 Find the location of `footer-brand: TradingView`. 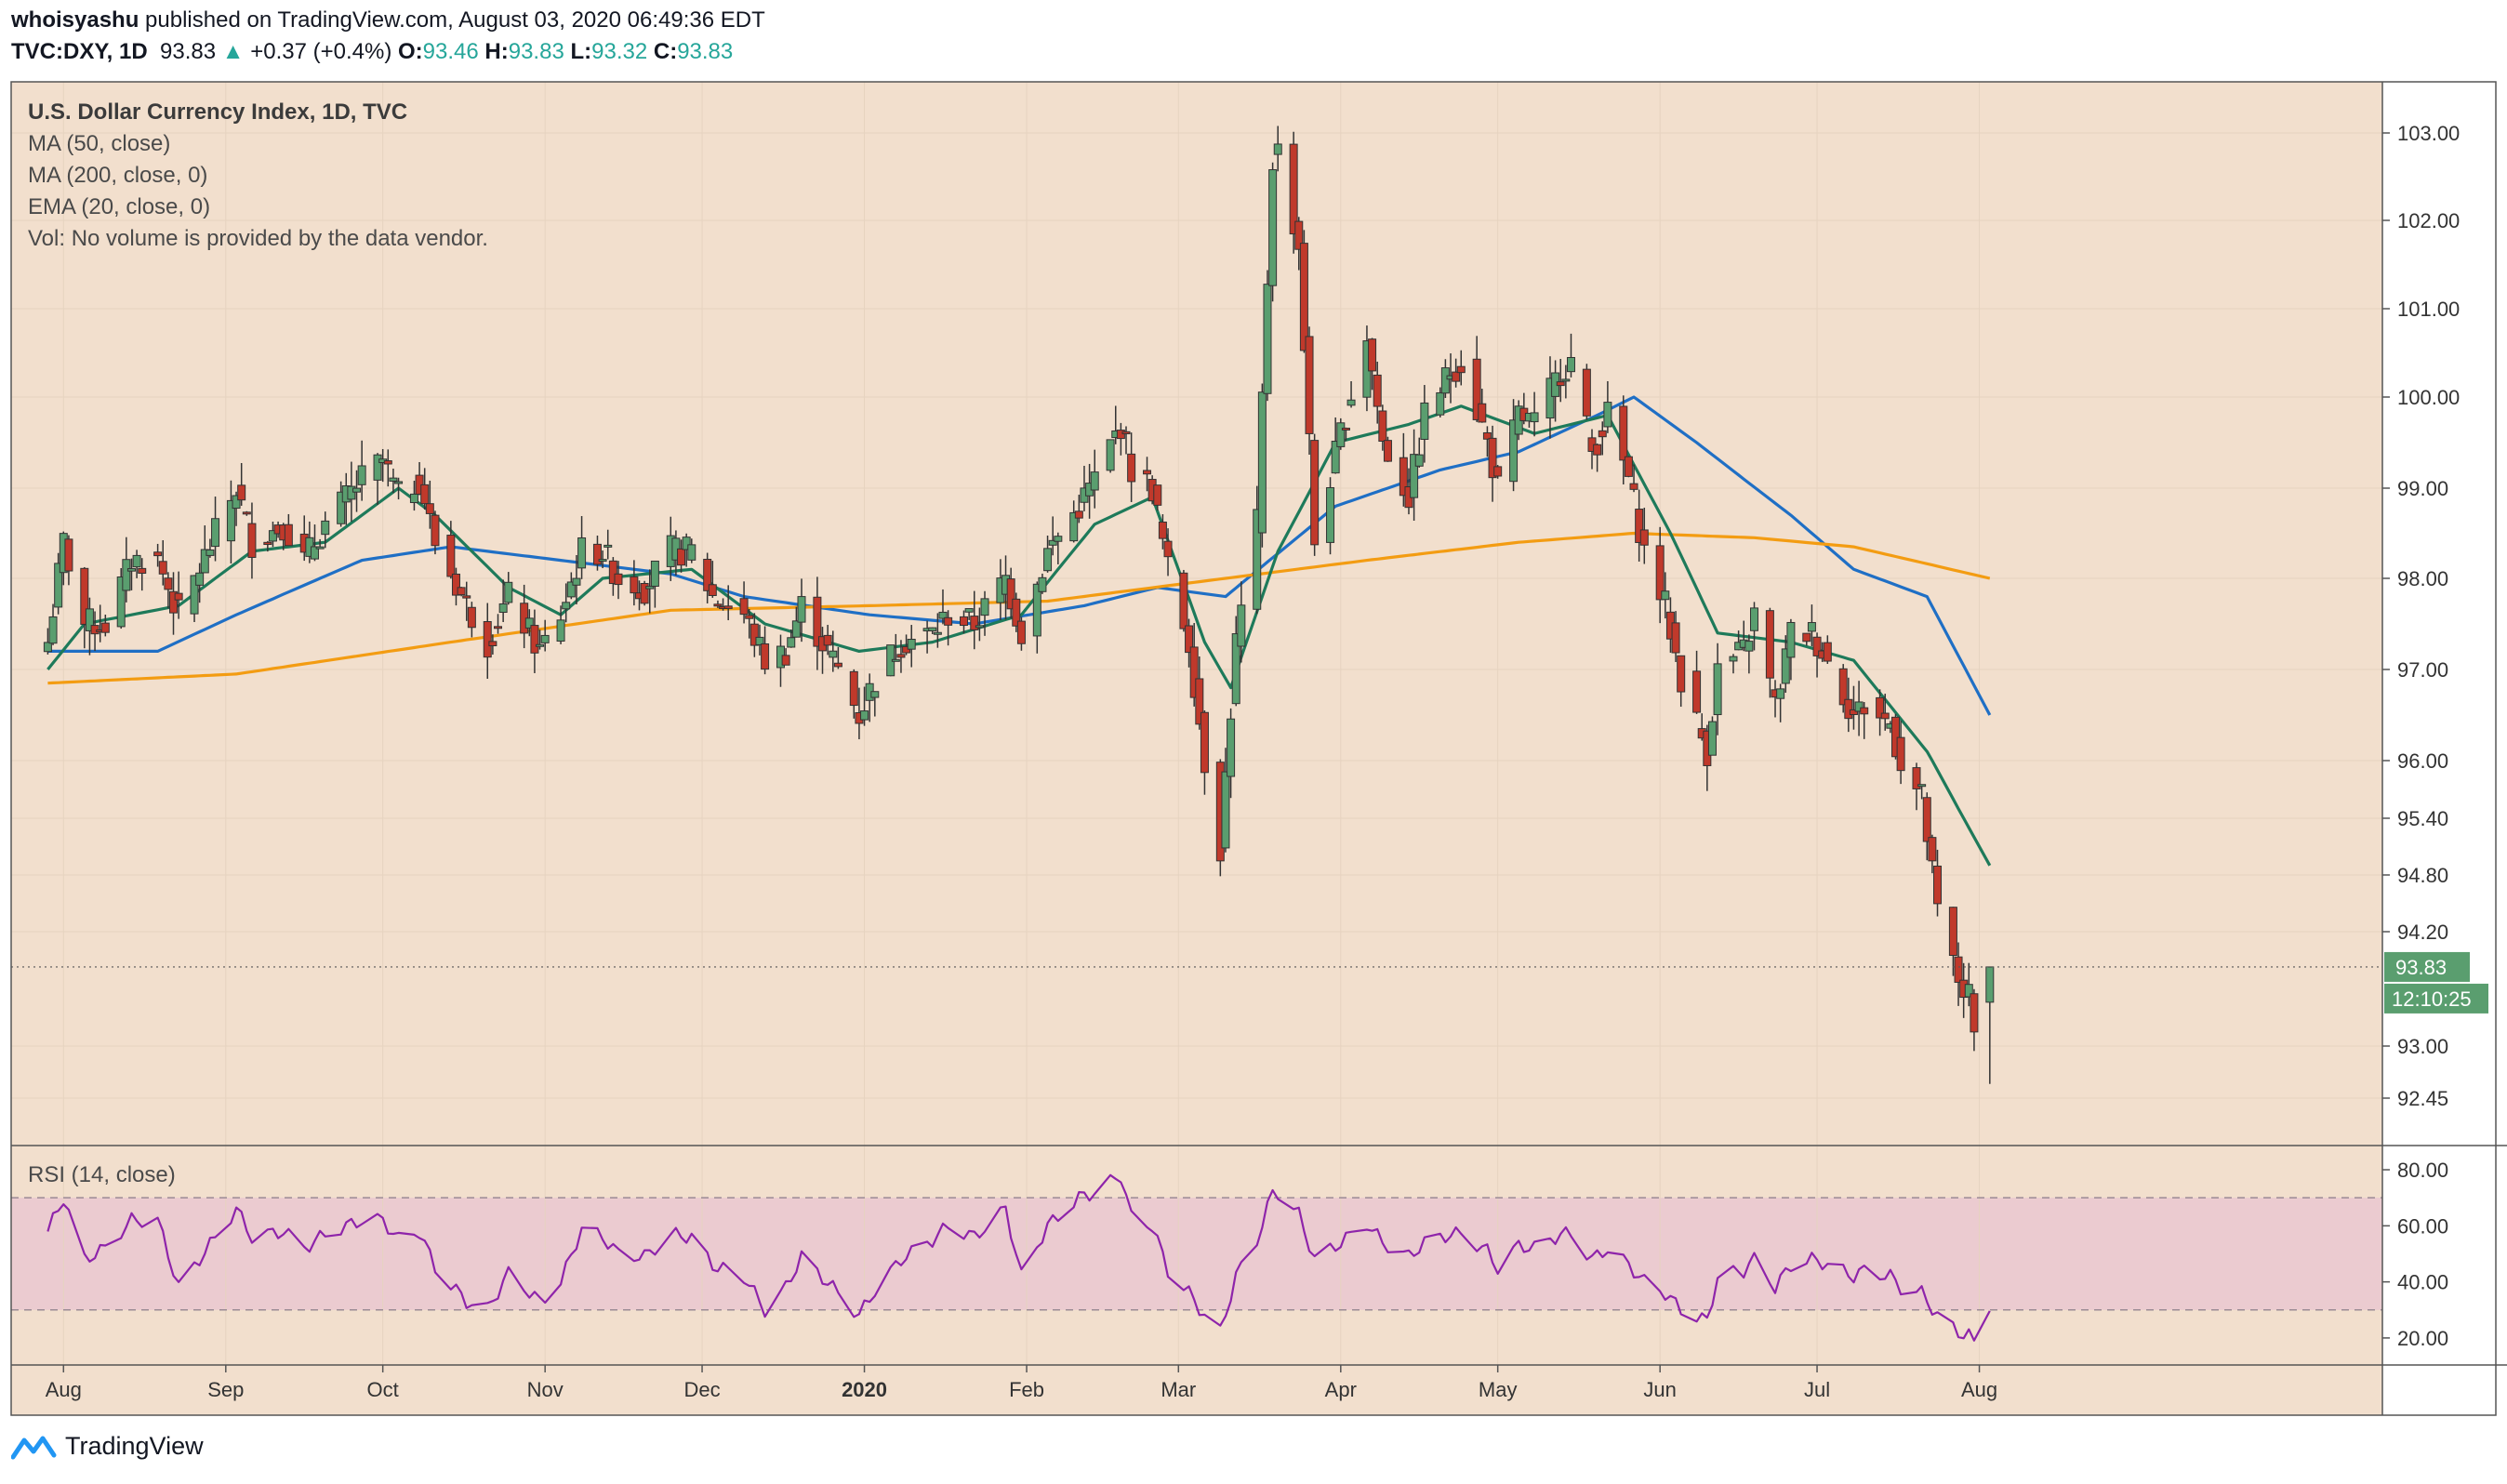

footer-brand: TradingView is located at coordinates (107, 1446).